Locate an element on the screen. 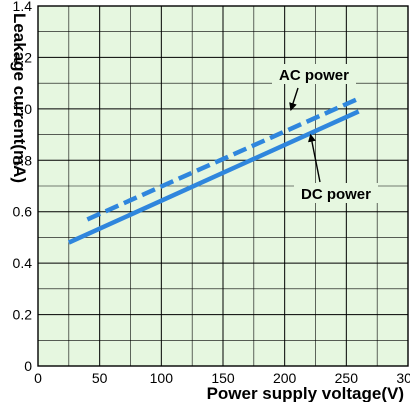 This screenshot has height=402, width=410. x-axis-label: Power supply voltage(V) is located at coordinates (305, 393).